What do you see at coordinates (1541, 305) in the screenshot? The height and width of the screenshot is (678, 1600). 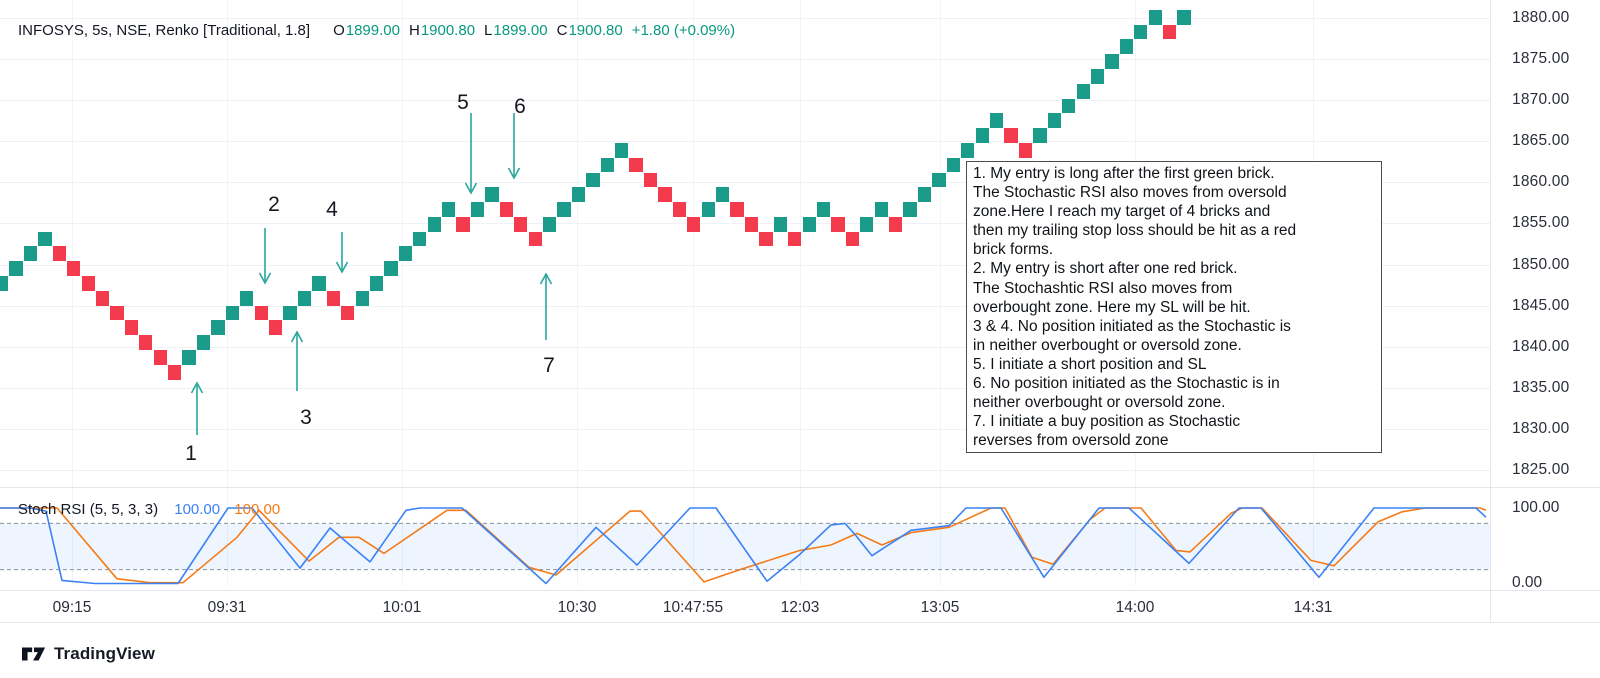 I see `price-axis-label: 1845.00` at bounding box center [1541, 305].